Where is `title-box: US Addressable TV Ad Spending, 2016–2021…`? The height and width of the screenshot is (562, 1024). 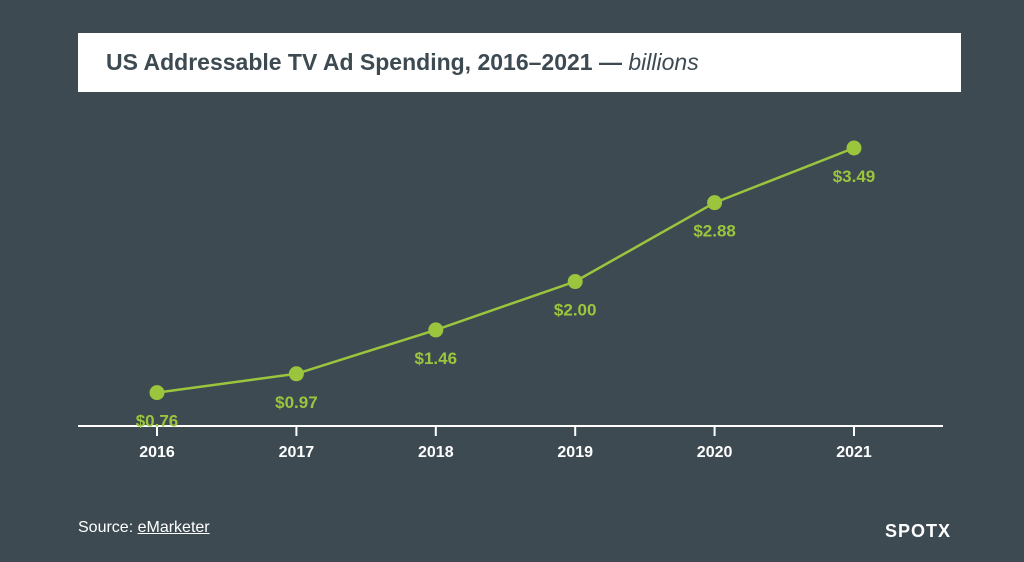 title-box: US Addressable TV Ad Spending, 2016–2021… is located at coordinates (519, 62).